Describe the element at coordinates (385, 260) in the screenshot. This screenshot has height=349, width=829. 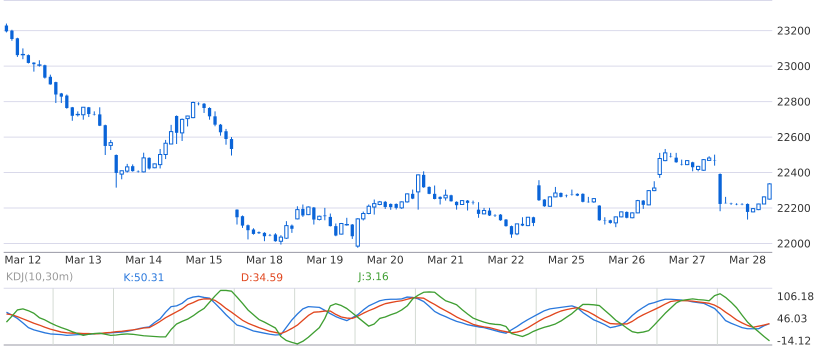
I see `x-tick-label: Mar 20` at that location.